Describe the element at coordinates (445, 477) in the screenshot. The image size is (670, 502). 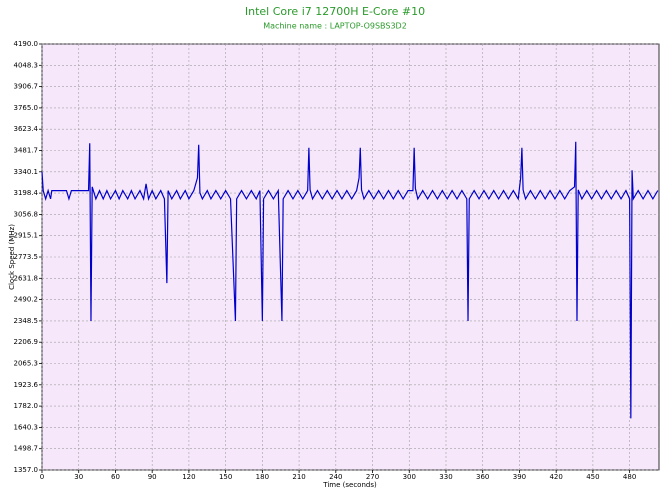
I see `x-tick-label: 330` at that location.